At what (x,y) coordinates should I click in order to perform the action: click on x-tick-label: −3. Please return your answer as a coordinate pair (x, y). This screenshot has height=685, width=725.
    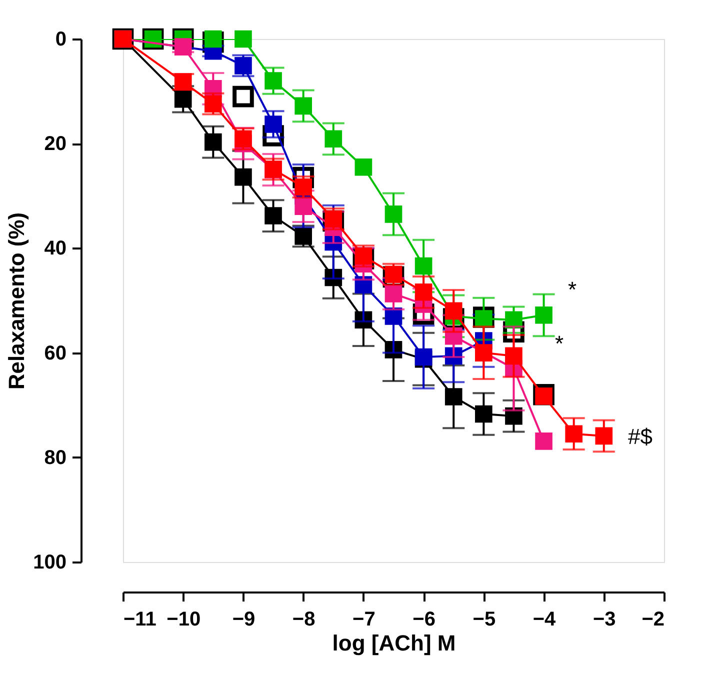
    Looking at the image, I should click on (604, 619).